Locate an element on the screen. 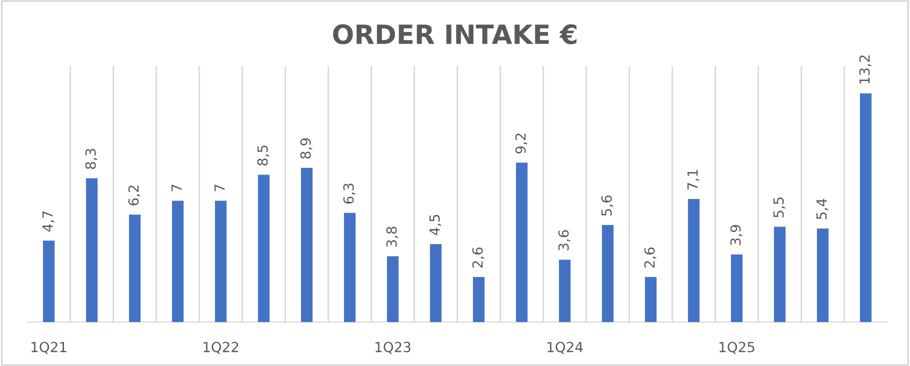 Image resolution: width=910 pixels, height=366 pixels. data-label: 9,2 is located at coordinates (521, 144).